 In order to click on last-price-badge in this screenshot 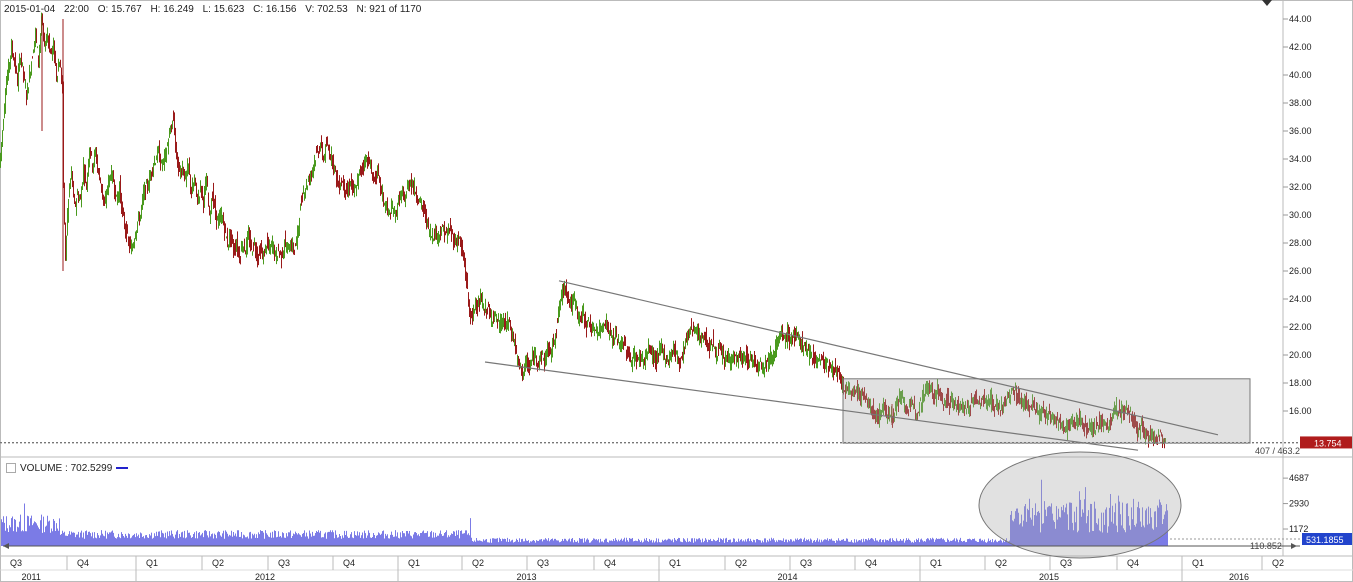, I will do `click(1326, 442)`.